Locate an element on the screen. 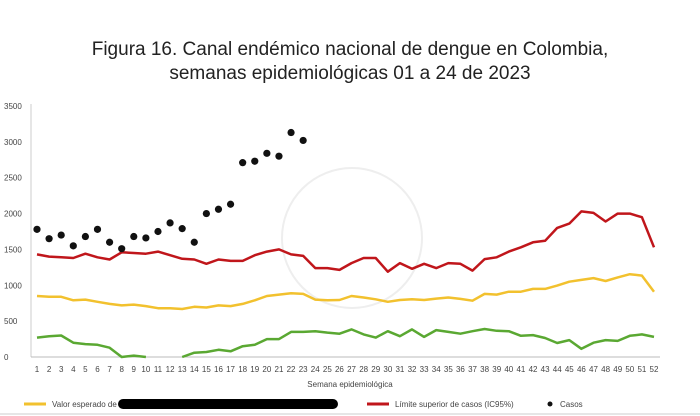 This screenshot has width=700, height=416. x-tick-label: 9 is located at coordinates (134, 369).